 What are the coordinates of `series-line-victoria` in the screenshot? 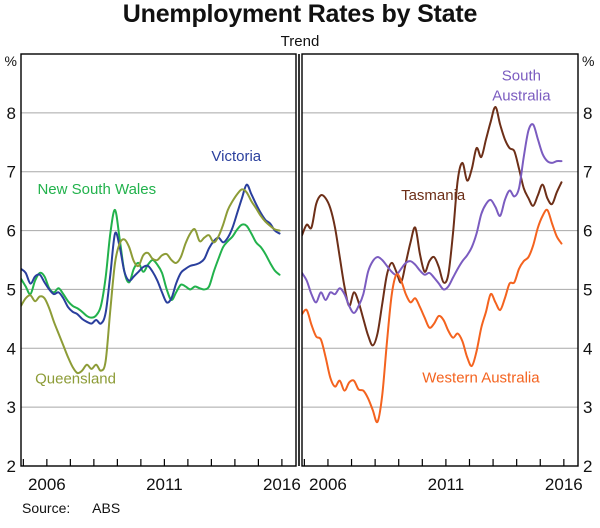 It's located at (151, 254).